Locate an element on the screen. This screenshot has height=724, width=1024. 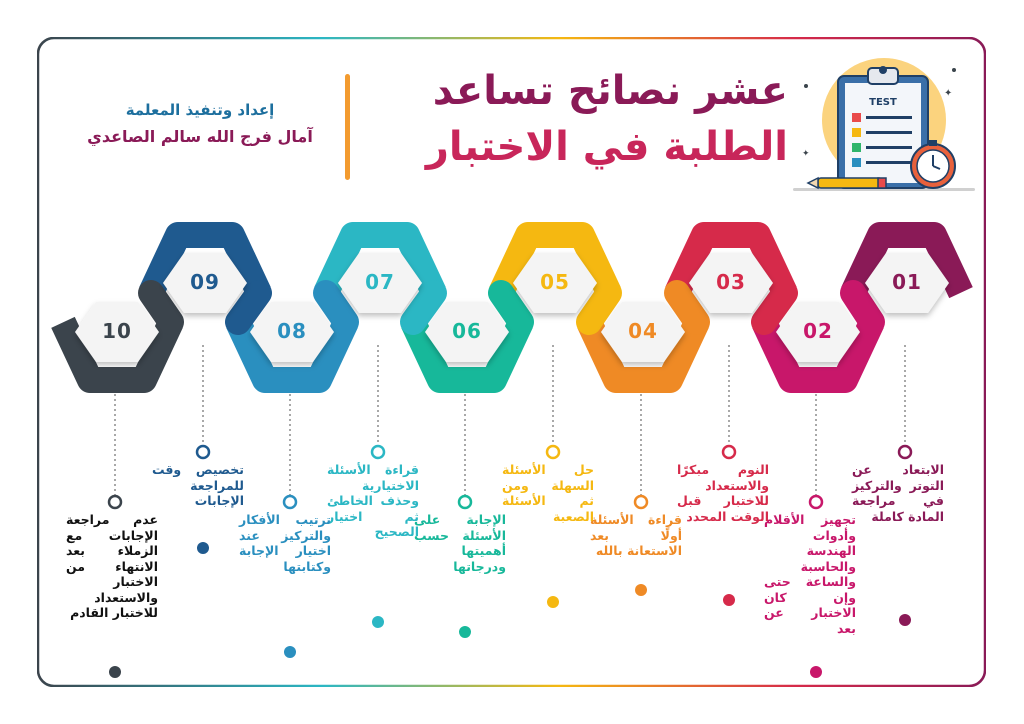
step-07-hexagon is located at coordinates (380, 283).